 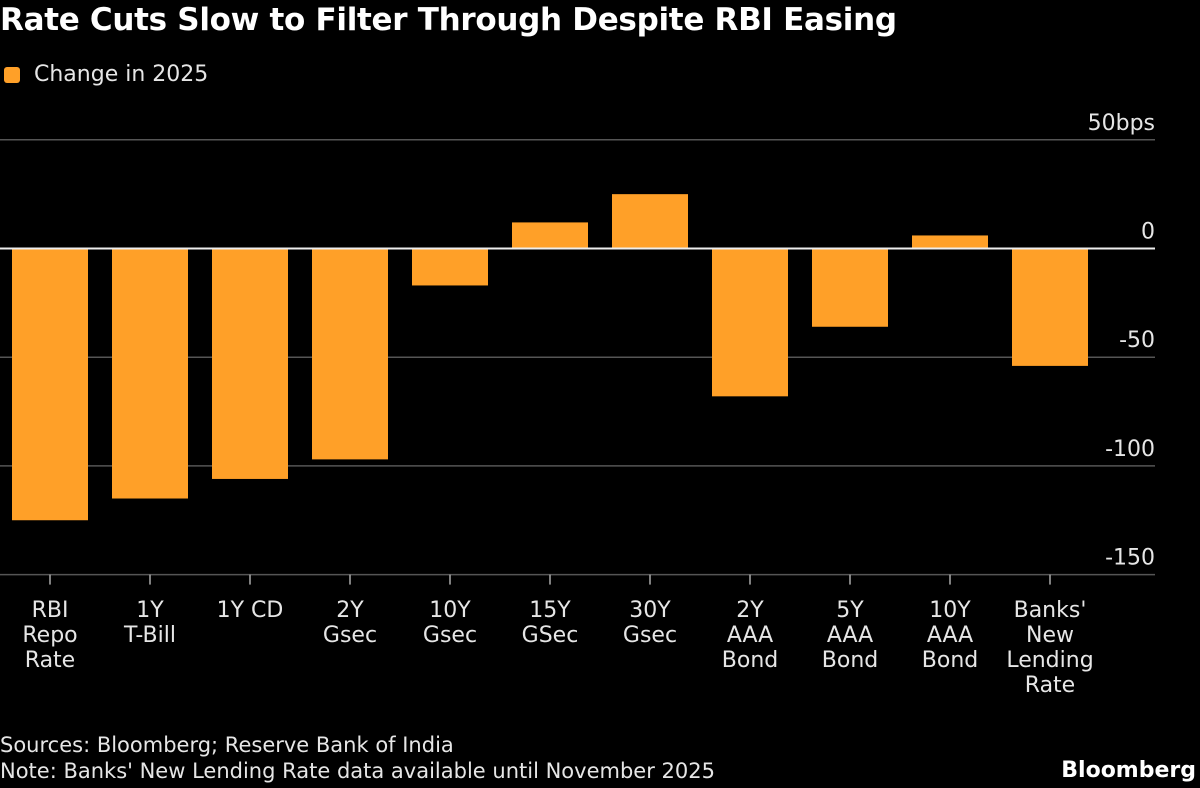 What do you see at coordinates (49, 635) in the screenshot?
I see `x-tick-label: Repo` at bounding box center [49, 635].